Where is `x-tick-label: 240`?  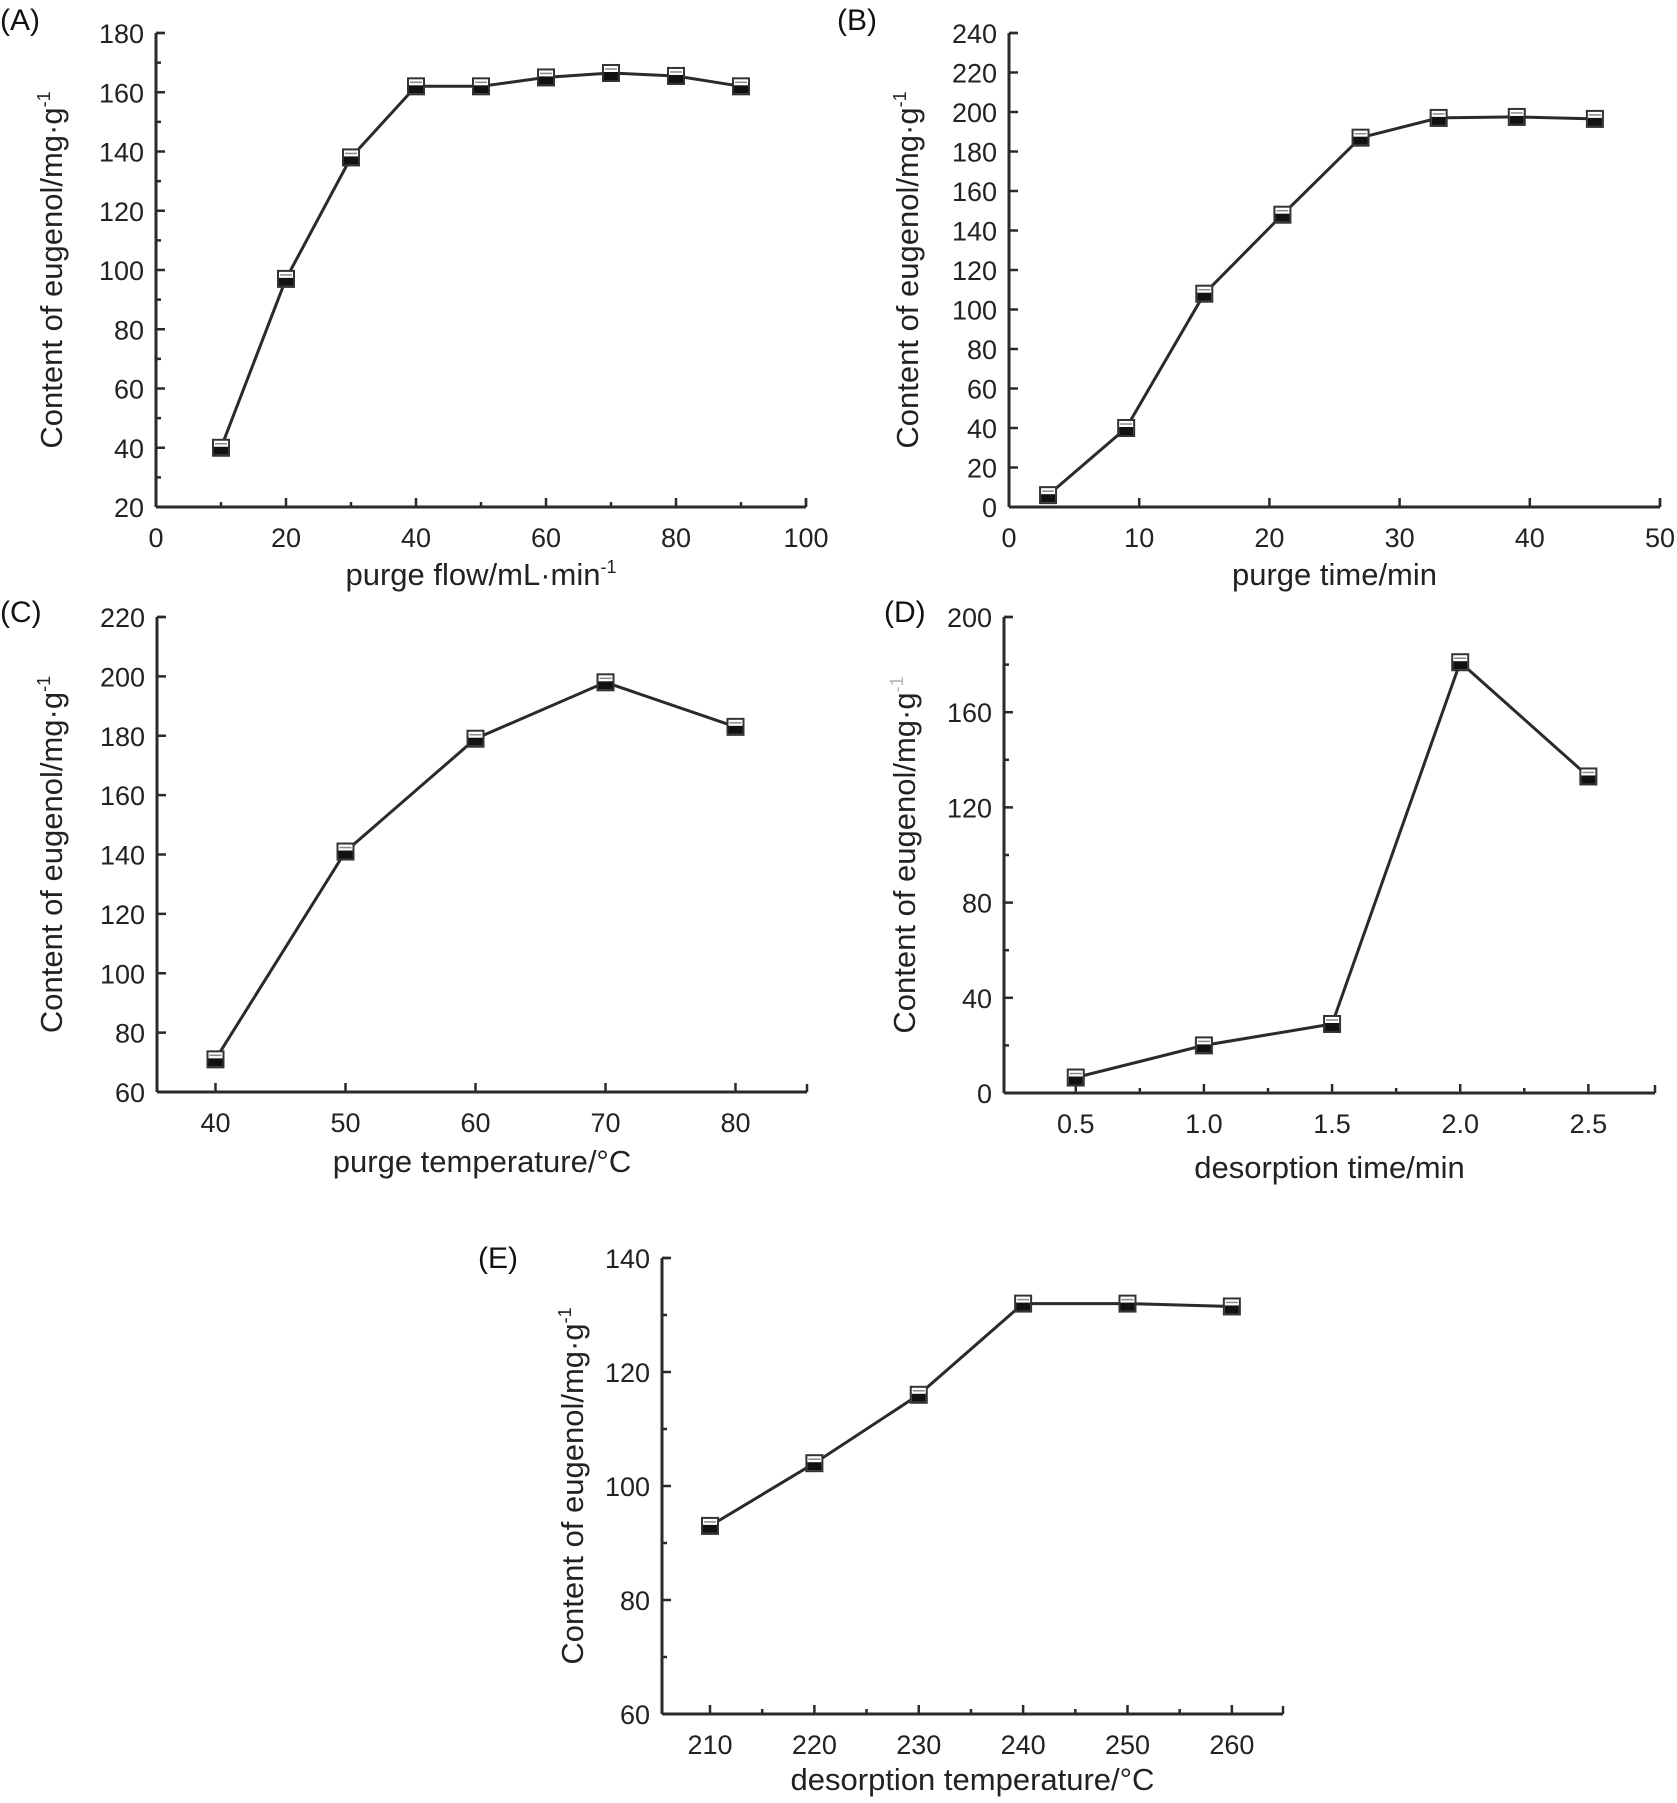 x-tick-label: 240 is located at coordinates (1023, 1745).